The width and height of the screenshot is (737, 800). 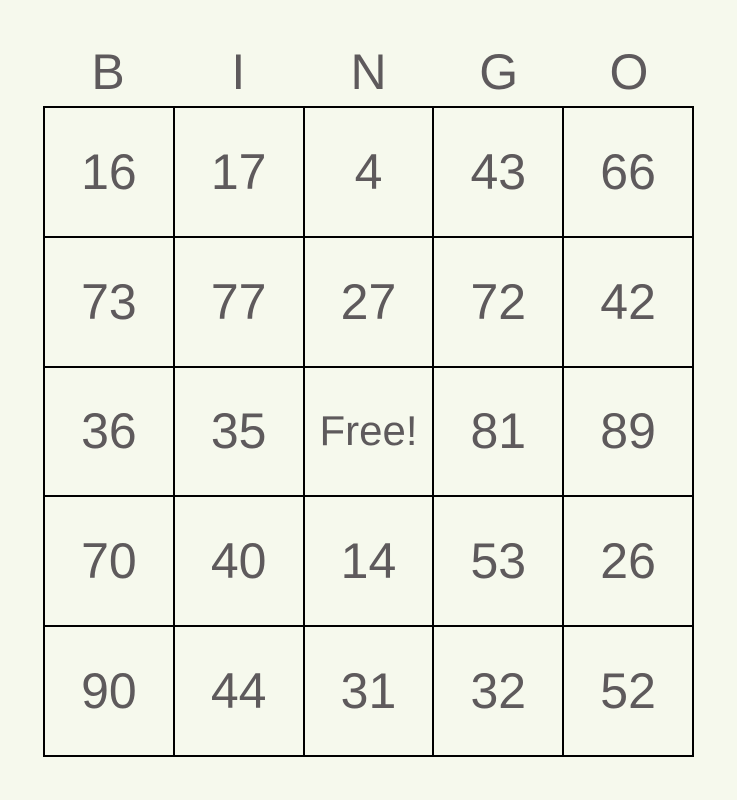 What do you see at coordinates (629, 72) in the screenshot?
I see `header-letter-o: O` at bounding box center [629, 72].